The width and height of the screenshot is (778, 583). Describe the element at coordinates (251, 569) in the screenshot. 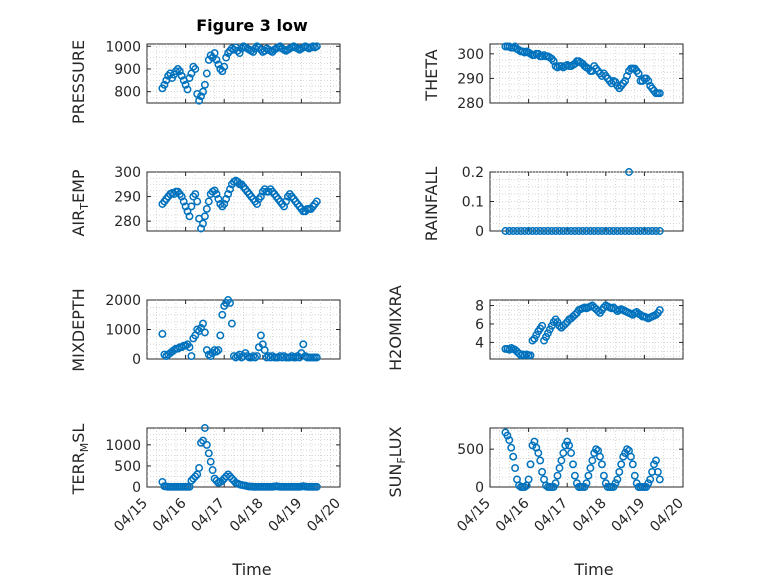

I see `xlabel-left: Time` at that location.